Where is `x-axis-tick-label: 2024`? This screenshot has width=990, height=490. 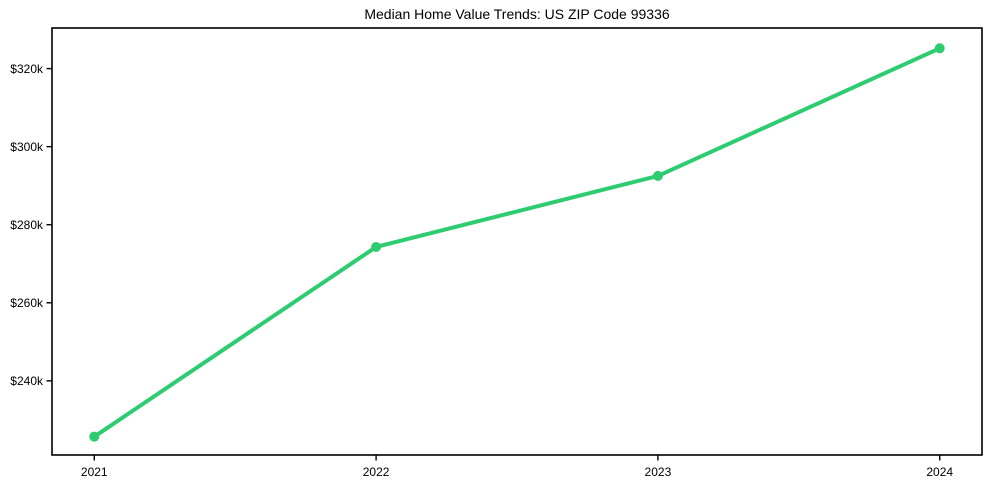 x-axis-tick-label: 2024 is located at coordinates (939, 472).